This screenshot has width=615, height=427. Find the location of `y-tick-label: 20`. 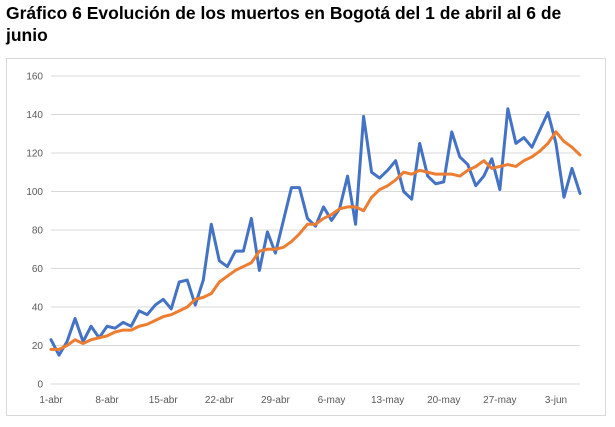

y-tick-label: 20 is located at coordinates (38, 346).